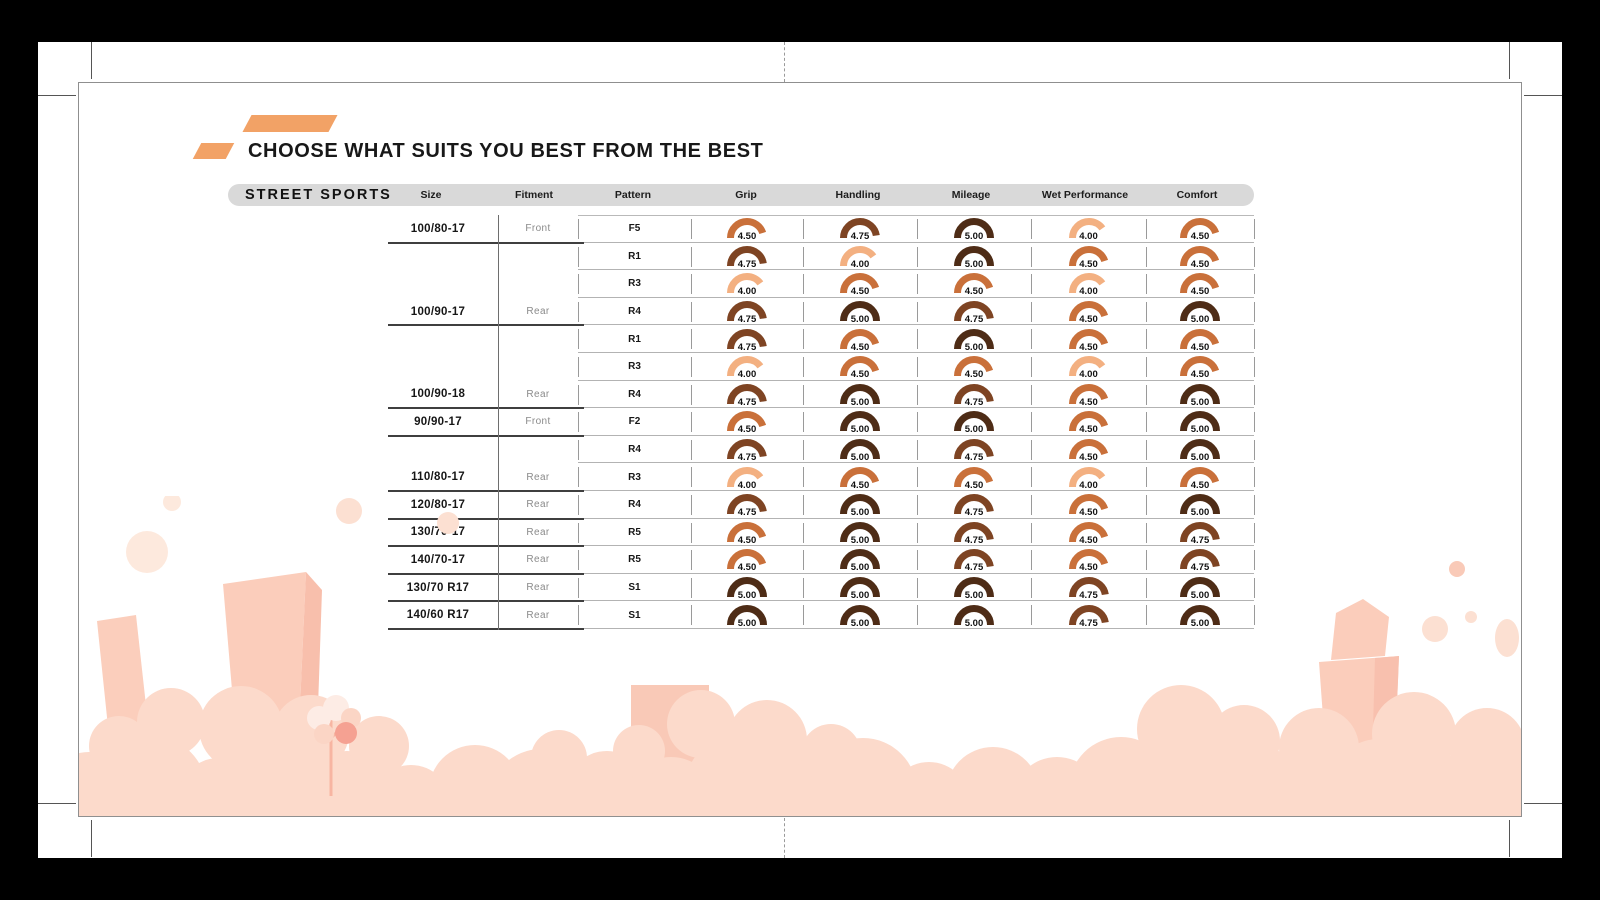 The image size is (1600, 900). Describe the element at coordinates (634, 339) in the screenshot. I see `pattern-cell: R1` at that location.